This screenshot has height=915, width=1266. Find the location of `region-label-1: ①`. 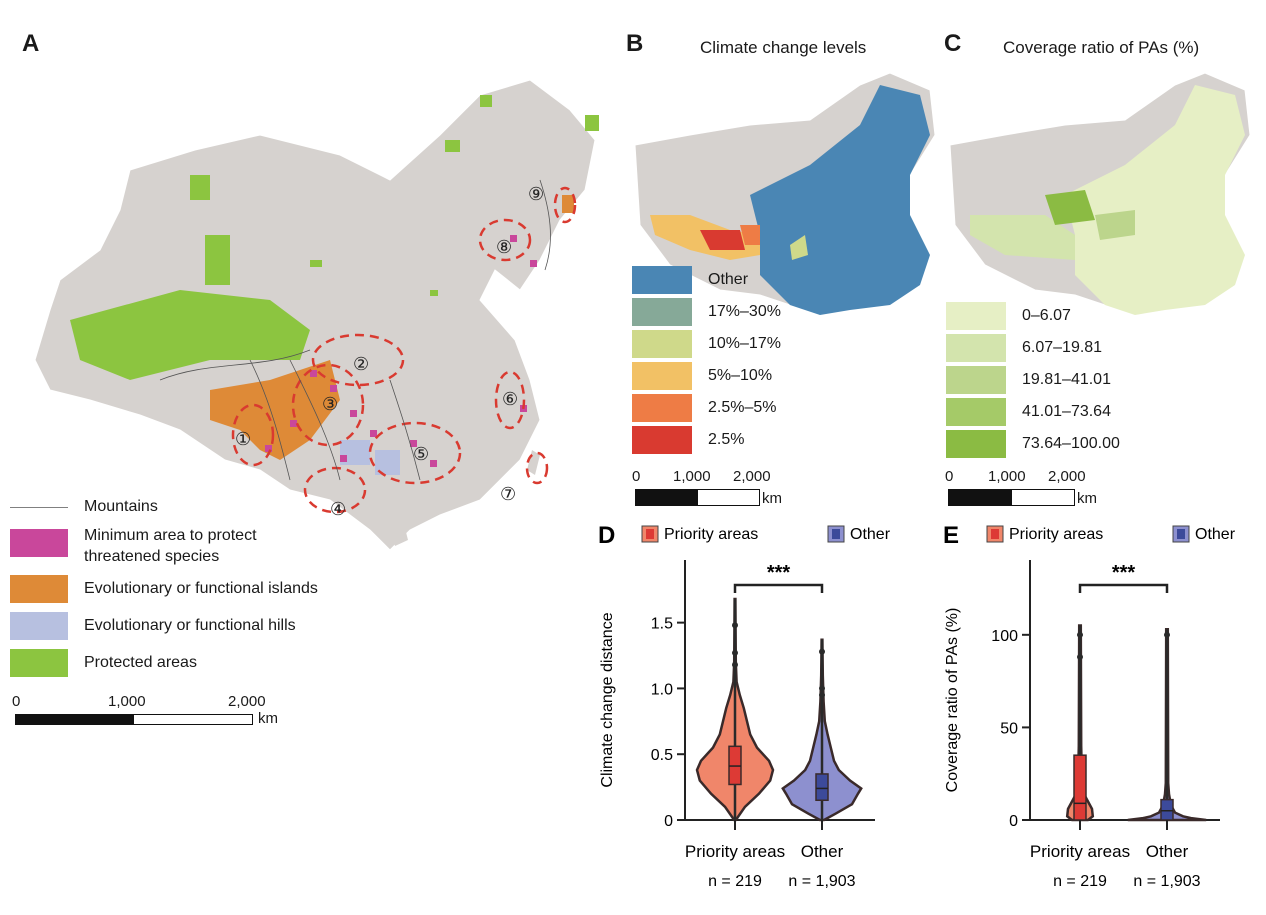

region-label-1: ① is located at coordinates (243, 439).